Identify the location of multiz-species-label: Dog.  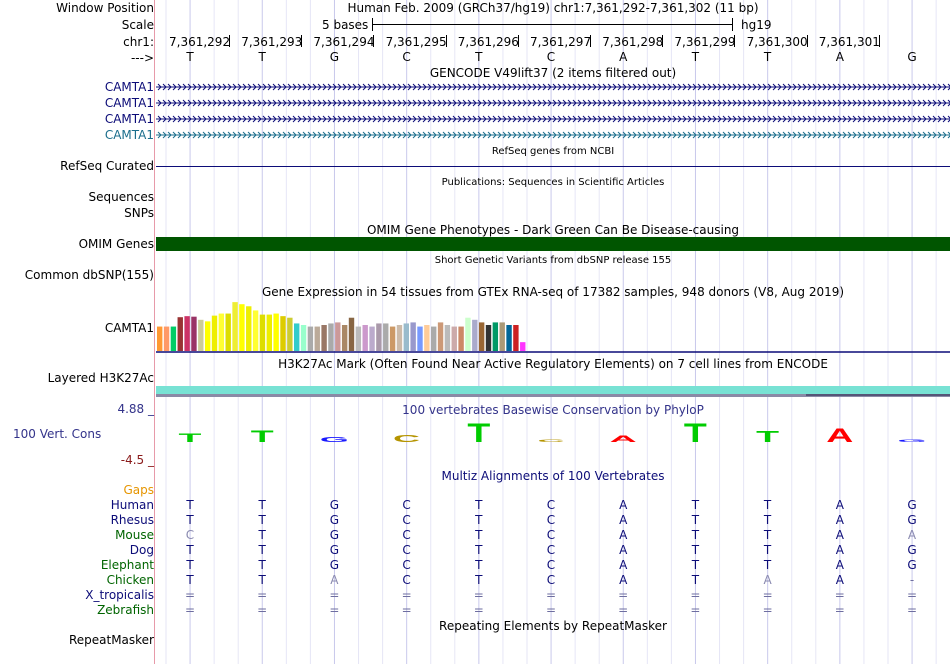
(141, 550).